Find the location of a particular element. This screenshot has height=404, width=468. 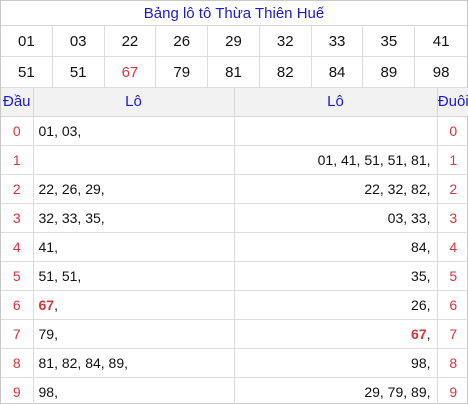

loto-row: 0 01, 03, 0 is located at coordinates (234, 130).